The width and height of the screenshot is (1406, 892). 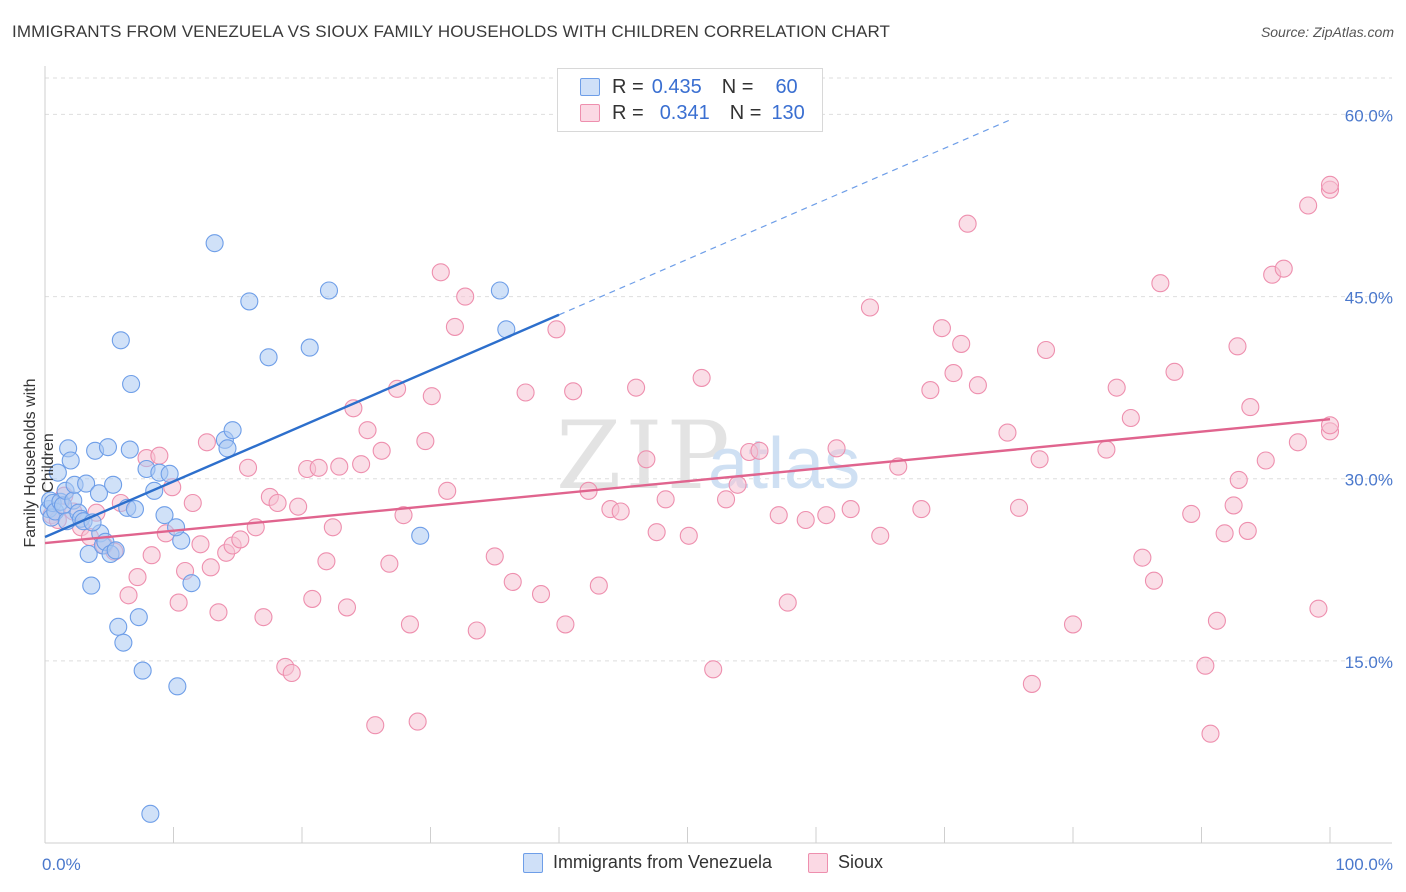 I want to click on watermark: ZIP atlas, so click(x=708, y=456).